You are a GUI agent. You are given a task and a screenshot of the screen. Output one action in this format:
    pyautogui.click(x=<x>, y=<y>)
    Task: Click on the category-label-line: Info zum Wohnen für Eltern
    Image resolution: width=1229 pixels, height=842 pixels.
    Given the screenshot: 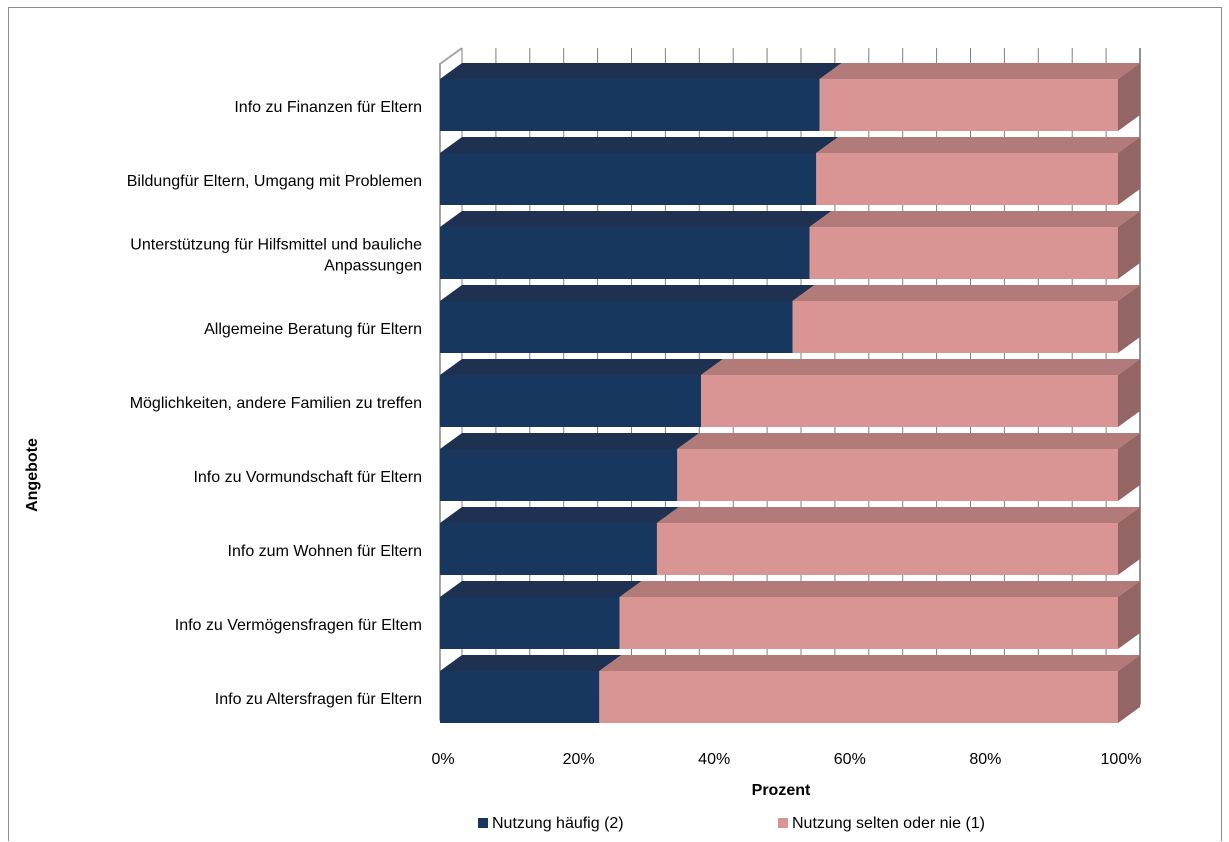 What is the action you would take?
    pyautogui.click(x=325, y=551)
    